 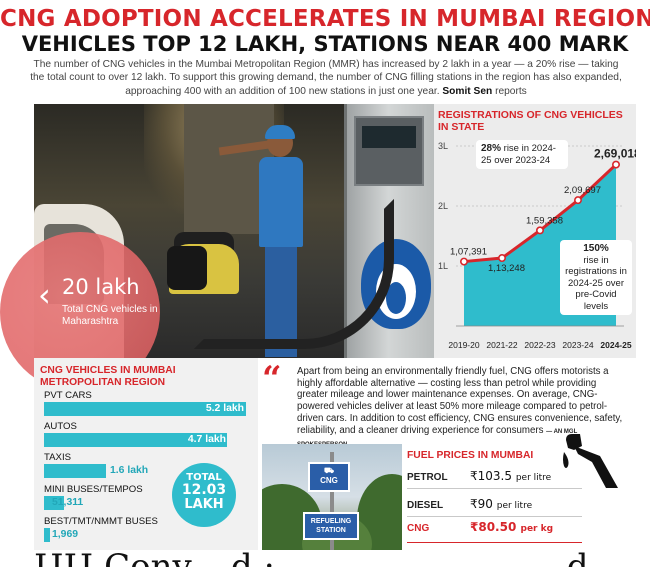 What do you see at coordinates (187, 268) in the screenshot?
I see `photo-fuel-nozzle` at bounding box center [187, 268].